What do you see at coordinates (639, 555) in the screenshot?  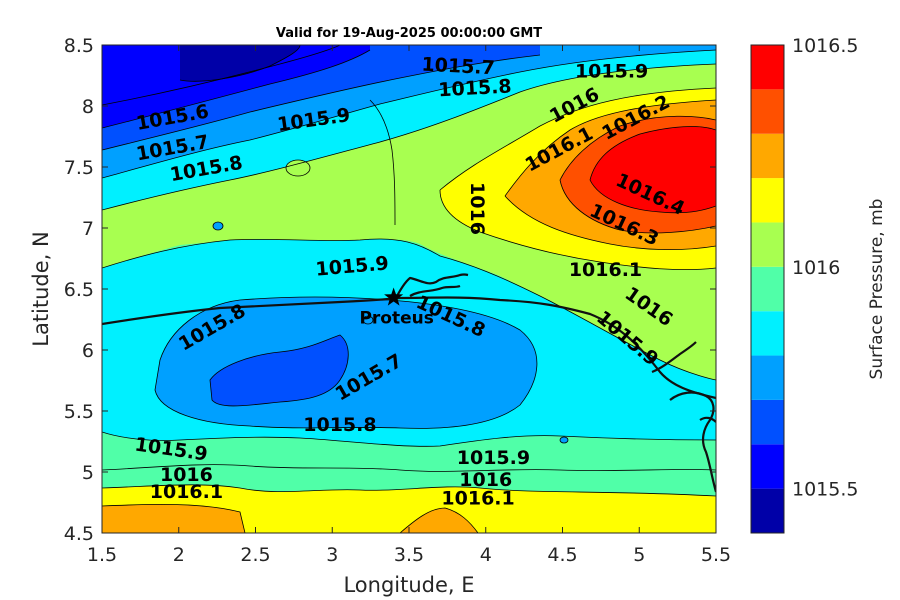 I see `x-tick-label: 5` at bounding box center [639, 555].